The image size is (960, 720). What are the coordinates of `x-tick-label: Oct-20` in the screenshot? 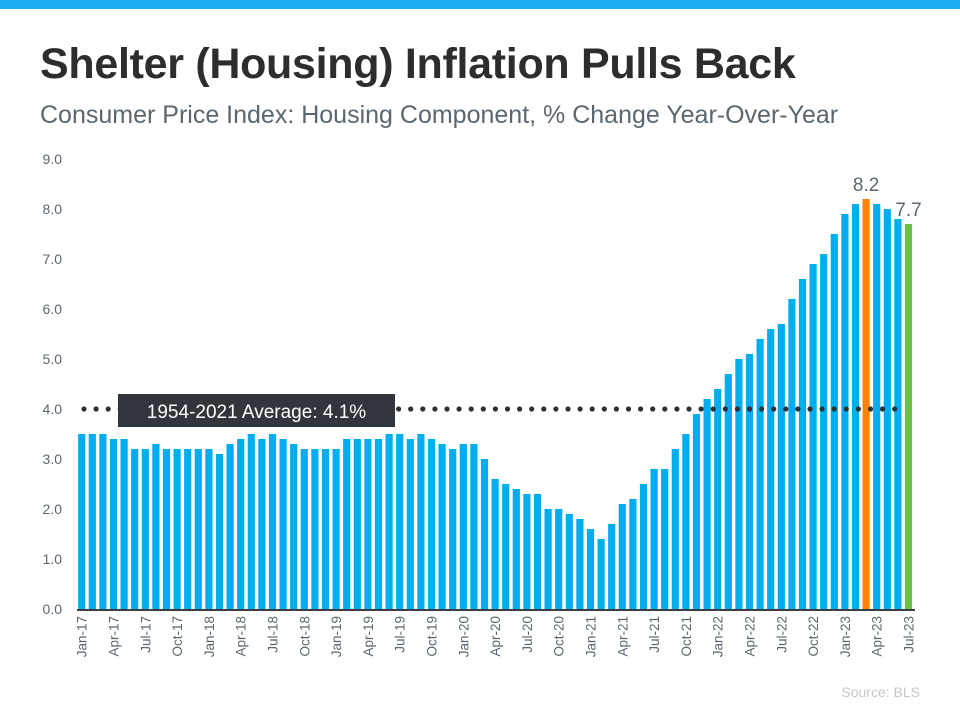 It's located at (559, 636).